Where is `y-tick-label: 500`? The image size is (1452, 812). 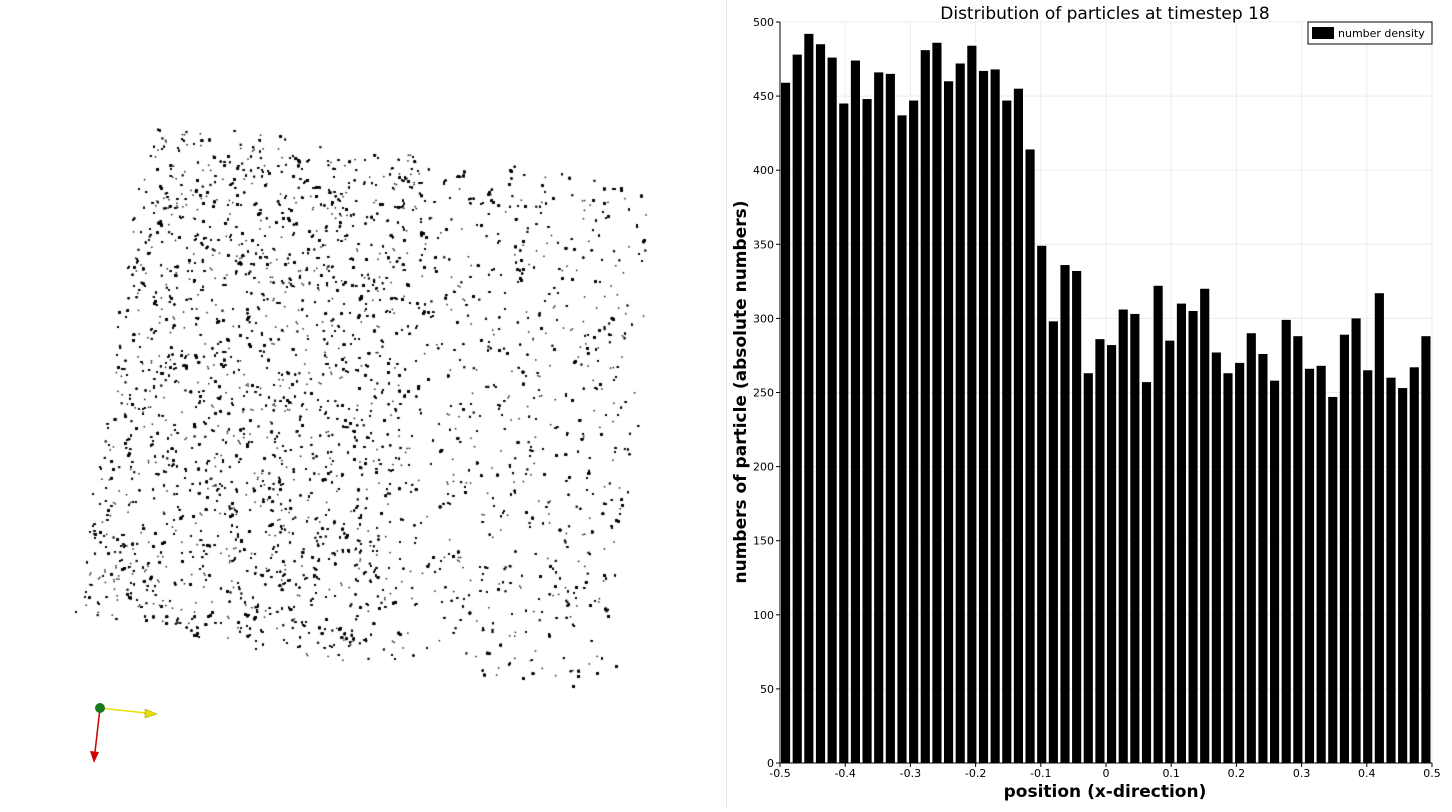
y-tick-label: 500 is located at coordinates (763, 22).